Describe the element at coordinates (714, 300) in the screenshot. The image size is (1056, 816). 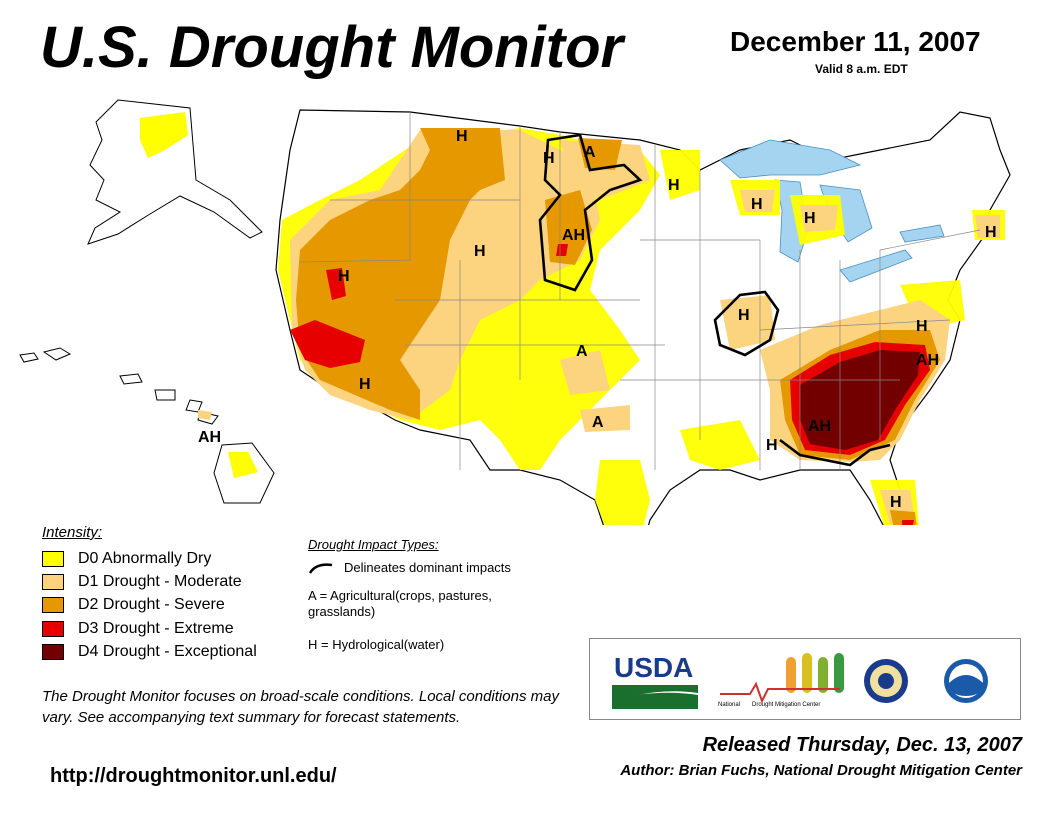
I see `impact-boundaries` at that location.